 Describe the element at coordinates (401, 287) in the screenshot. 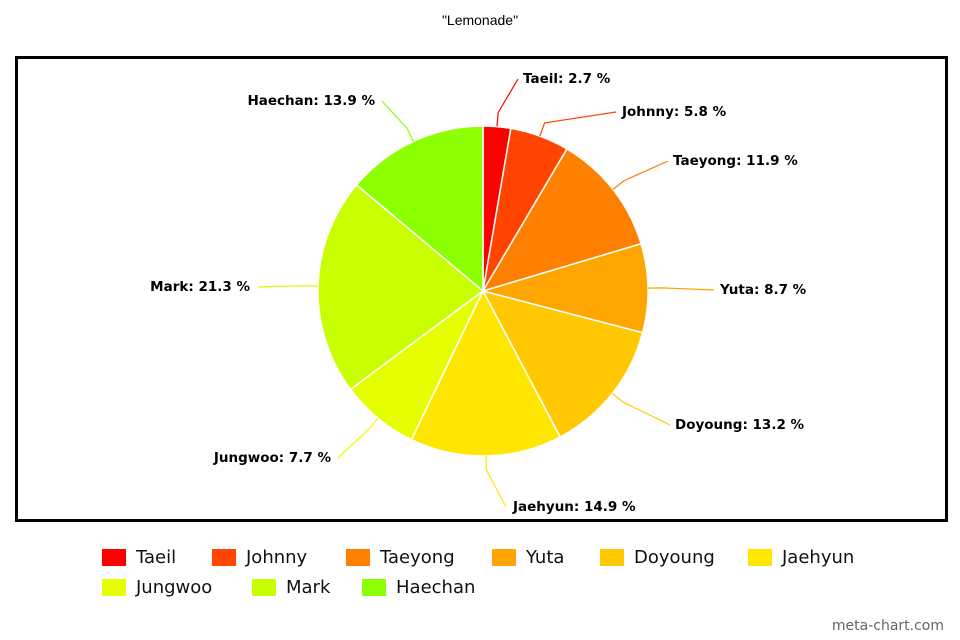

I see `pie-slice-mark` at that location.